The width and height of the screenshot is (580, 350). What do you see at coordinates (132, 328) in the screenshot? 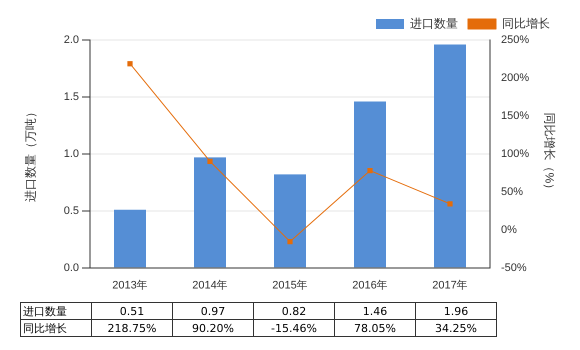
I see `data-label: 218.75%` at bounding box center [132, 328].